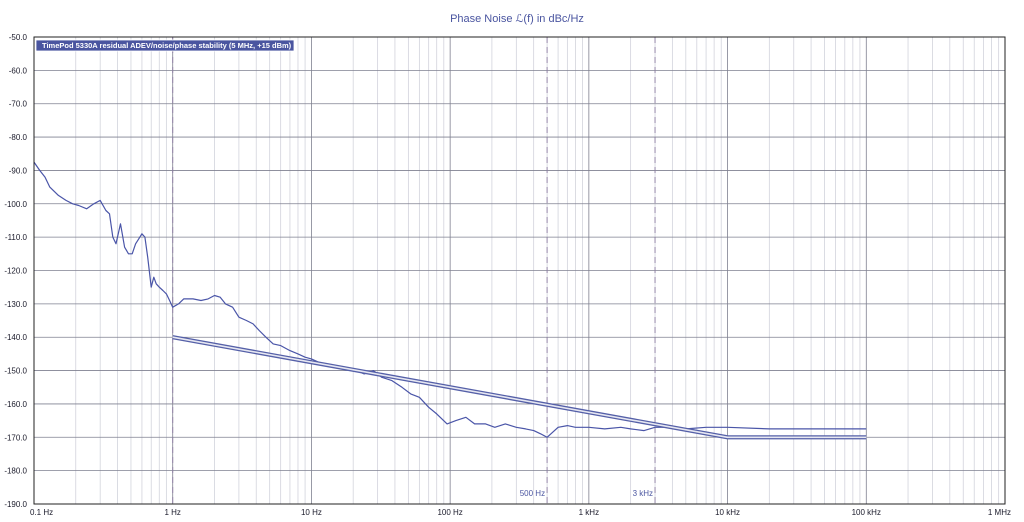 The height and width of the screenshot is (522, 1024). What do you see at coordinates (15, 204) in the screenshot?
I see `y-tick-label: -100.0` at bounding box center [15, 204].